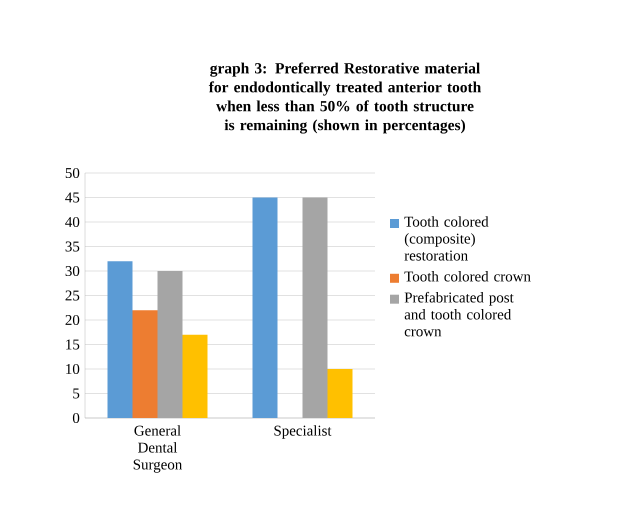 The image size is (623, 506). What do you see at coordinates (73, 271) in the screenshot?
I see `y-tick-label: 30` at bounding box center [73, 271].